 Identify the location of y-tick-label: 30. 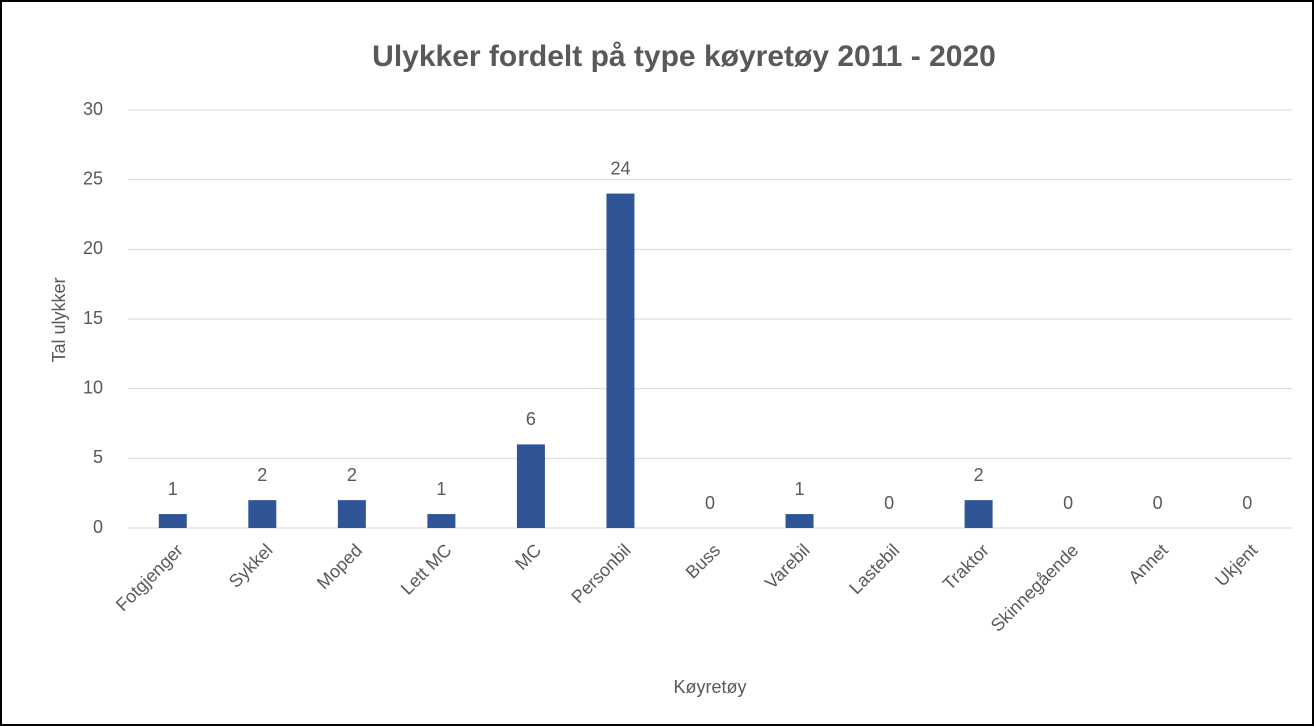
(93, 109).